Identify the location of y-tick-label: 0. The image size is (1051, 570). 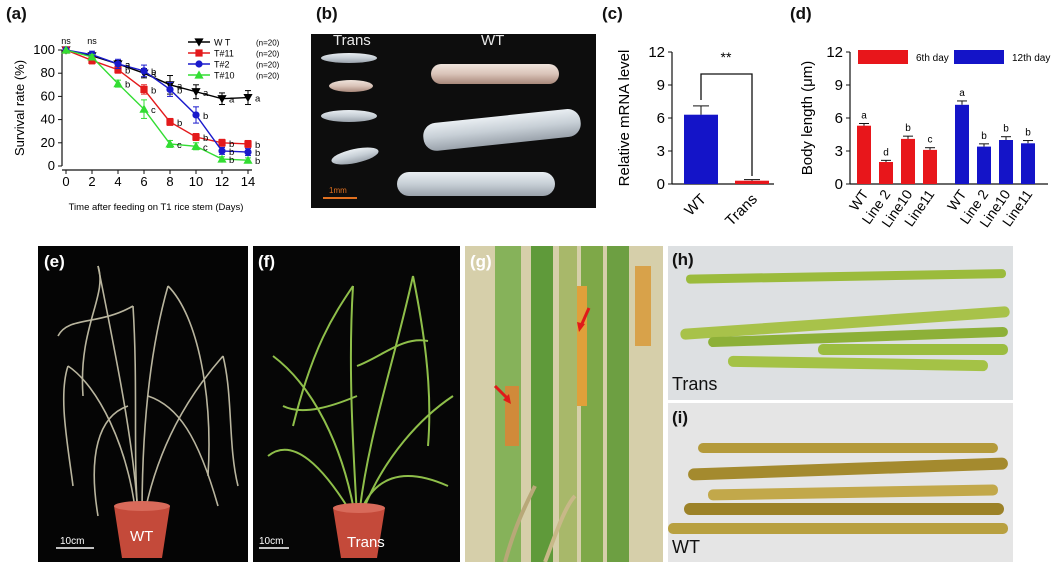
(51, 165).